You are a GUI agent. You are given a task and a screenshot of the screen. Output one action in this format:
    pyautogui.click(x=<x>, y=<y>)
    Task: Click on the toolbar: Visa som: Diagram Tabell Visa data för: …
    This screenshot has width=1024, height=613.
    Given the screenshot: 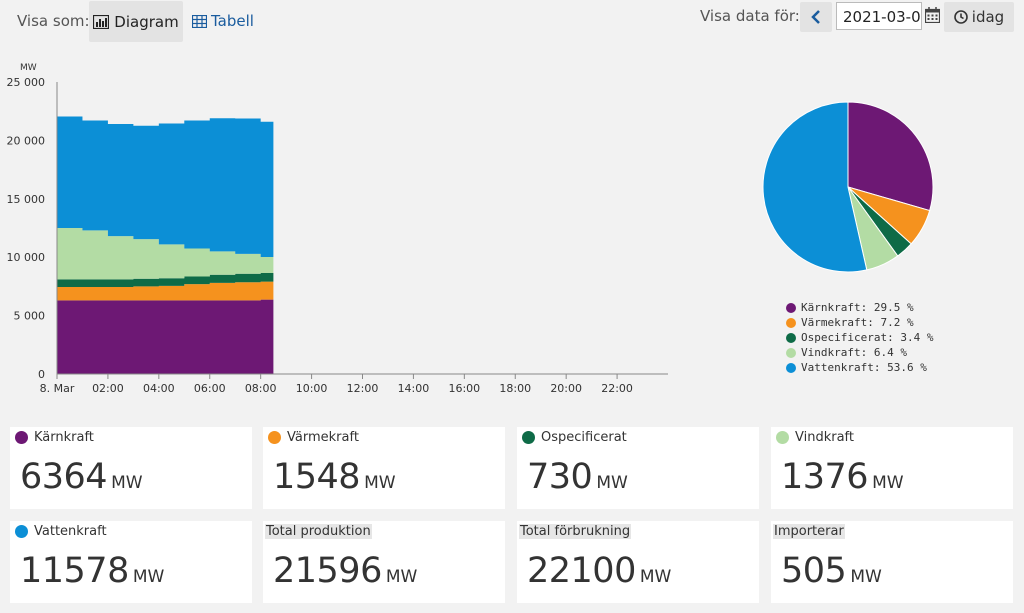 What is the action you would take?
    pyautogui.click(x=512, y=22)
    